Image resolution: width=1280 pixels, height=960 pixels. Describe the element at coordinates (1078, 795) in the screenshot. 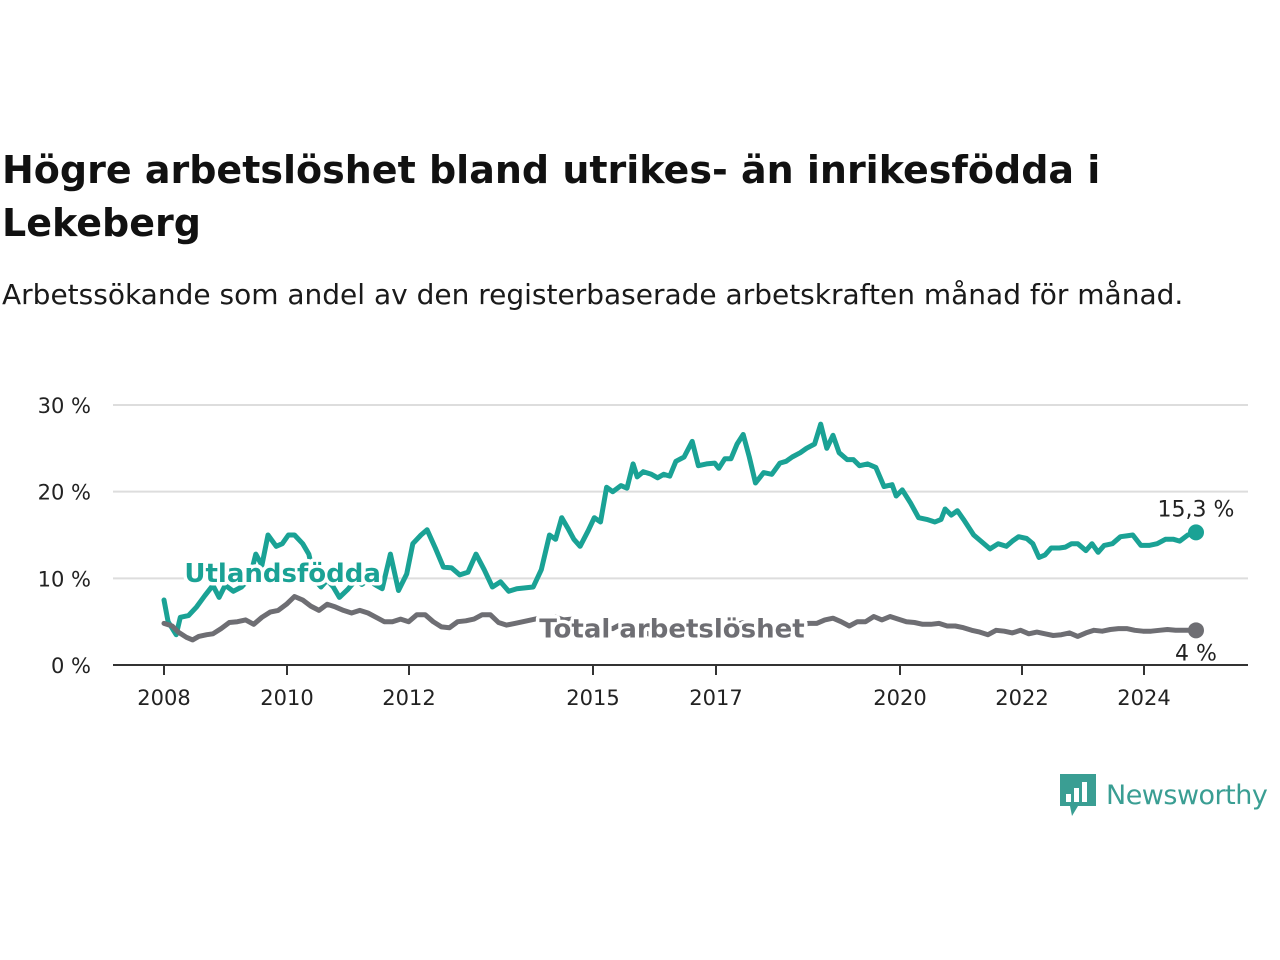

I see `bar-chart-speech-bubble-icon` at that location.